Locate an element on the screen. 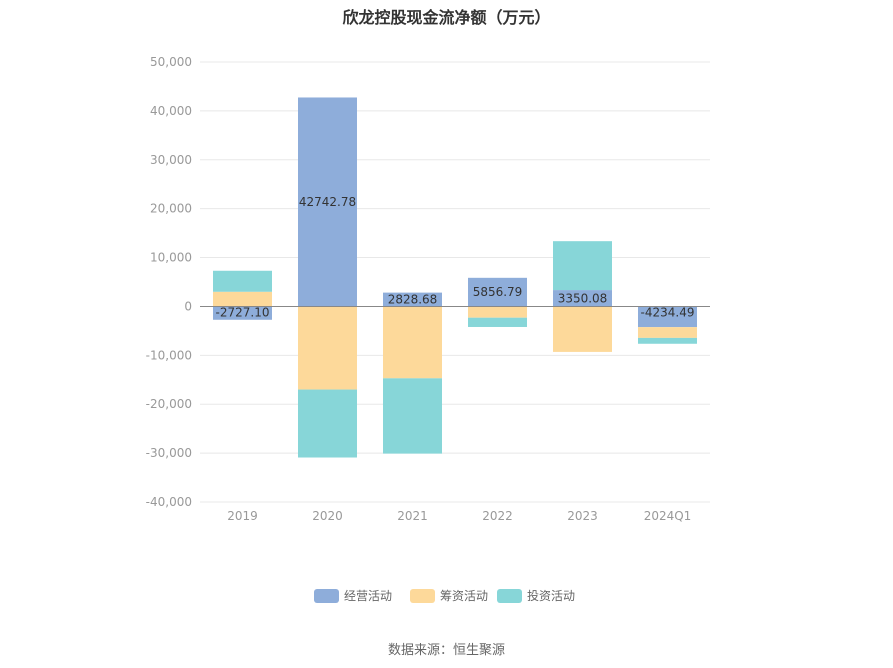  data-label: 3350.08 is located at coordinates (583, 298).